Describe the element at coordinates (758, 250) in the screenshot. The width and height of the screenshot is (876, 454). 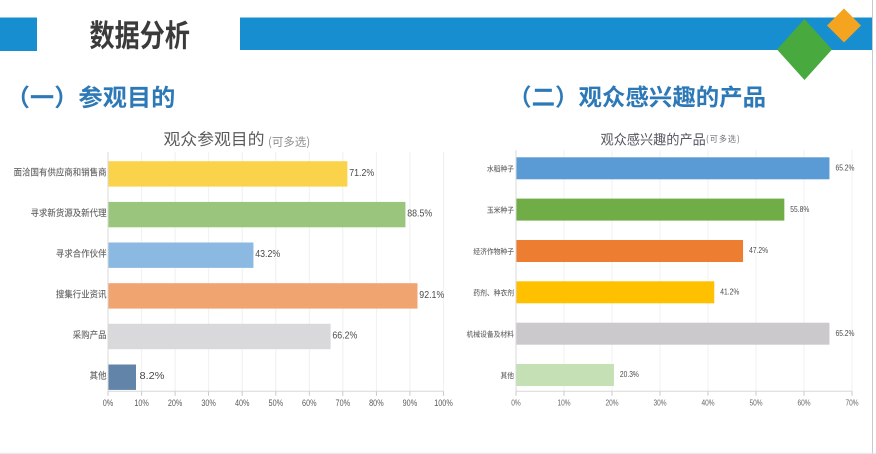
I see `svg-text: 47.2%` at that location.